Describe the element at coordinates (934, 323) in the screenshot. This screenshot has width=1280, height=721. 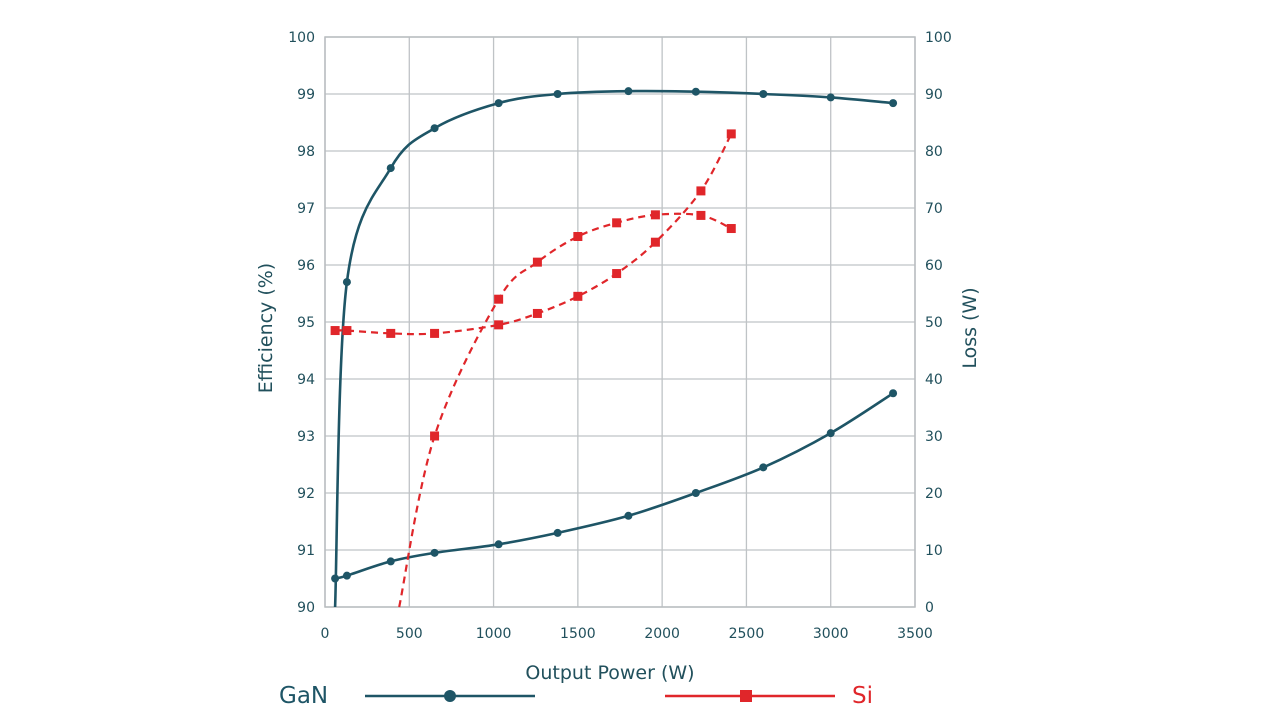
I see `y2-tick-label: 50` at that location.